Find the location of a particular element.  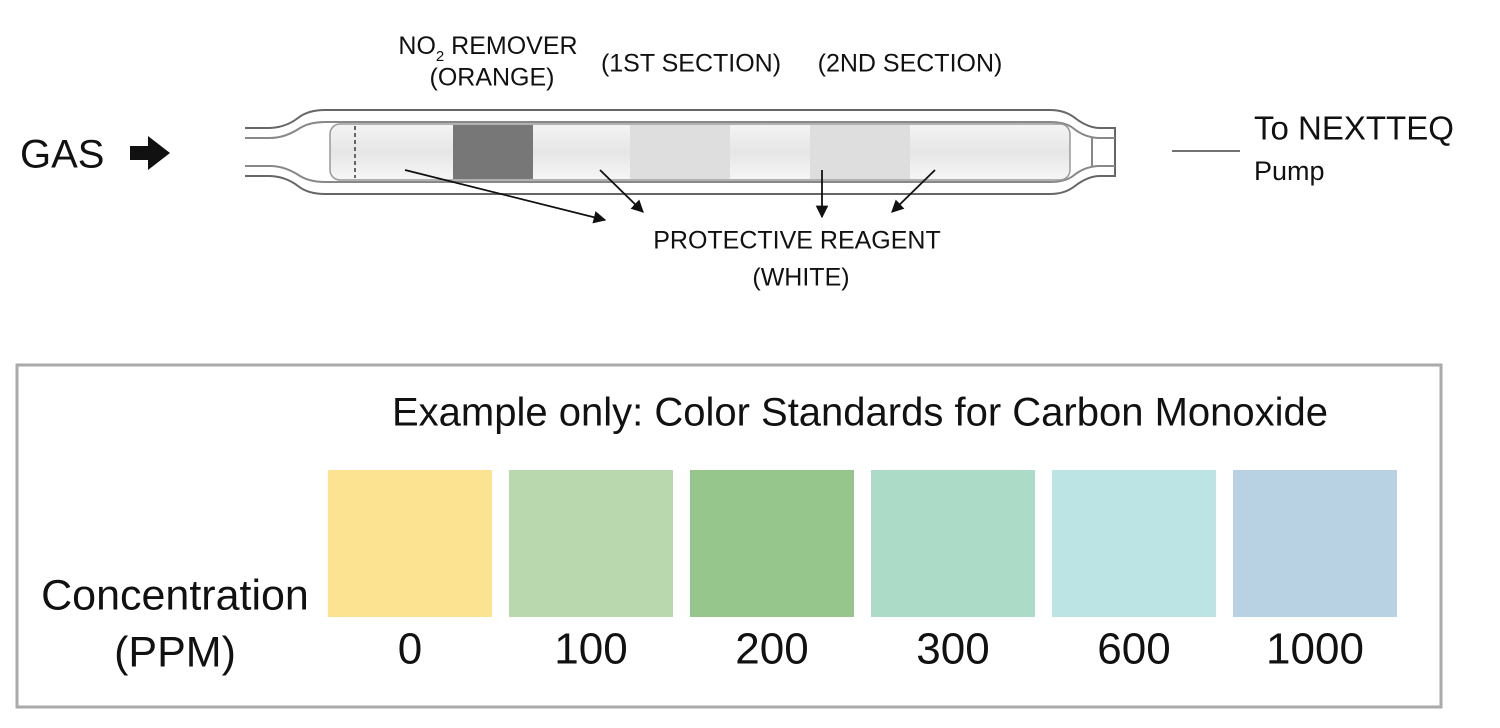

outlet-sublabel: Pump is located at coordinates (1289, 171).